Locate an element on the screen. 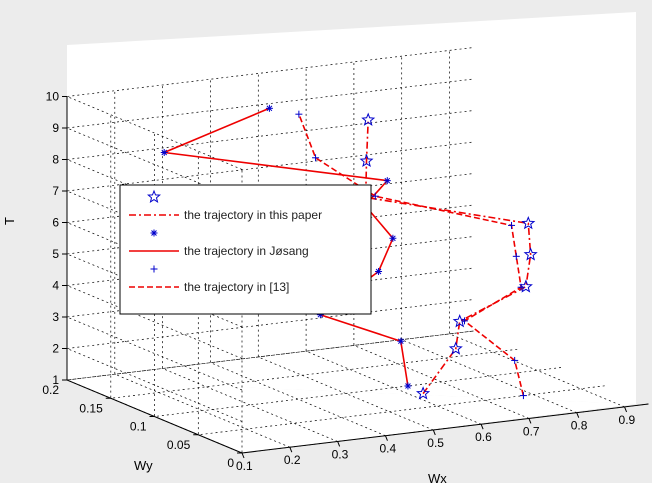 The image size is (652, 483). legend-entry-label: the trajectory in this paper is located at coordinates (253, 215).